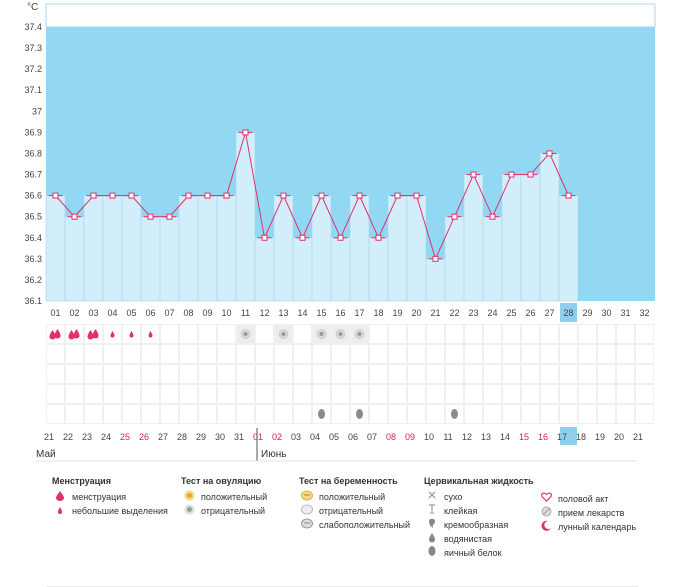 The width and height of the screenshot is (693, 587). Describe the element at coordinates (207, 313) in the screenshot. I see `cycle-day-label: 09` at that location.